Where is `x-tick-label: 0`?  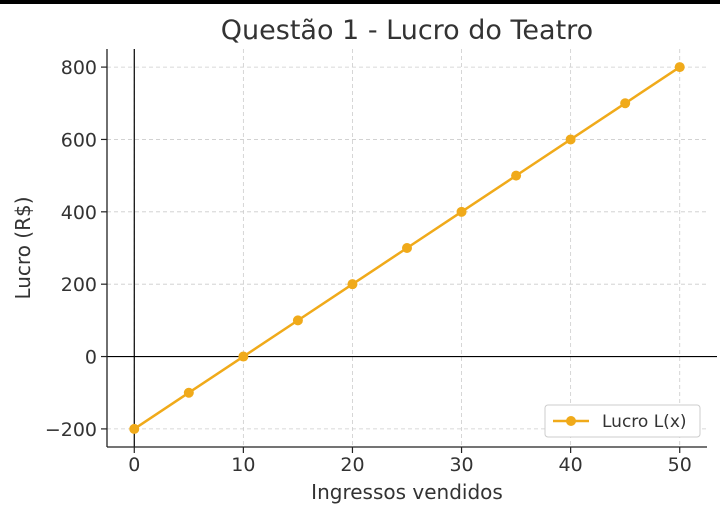
x-tick-label: 0 is located at coordinates (134, 465).